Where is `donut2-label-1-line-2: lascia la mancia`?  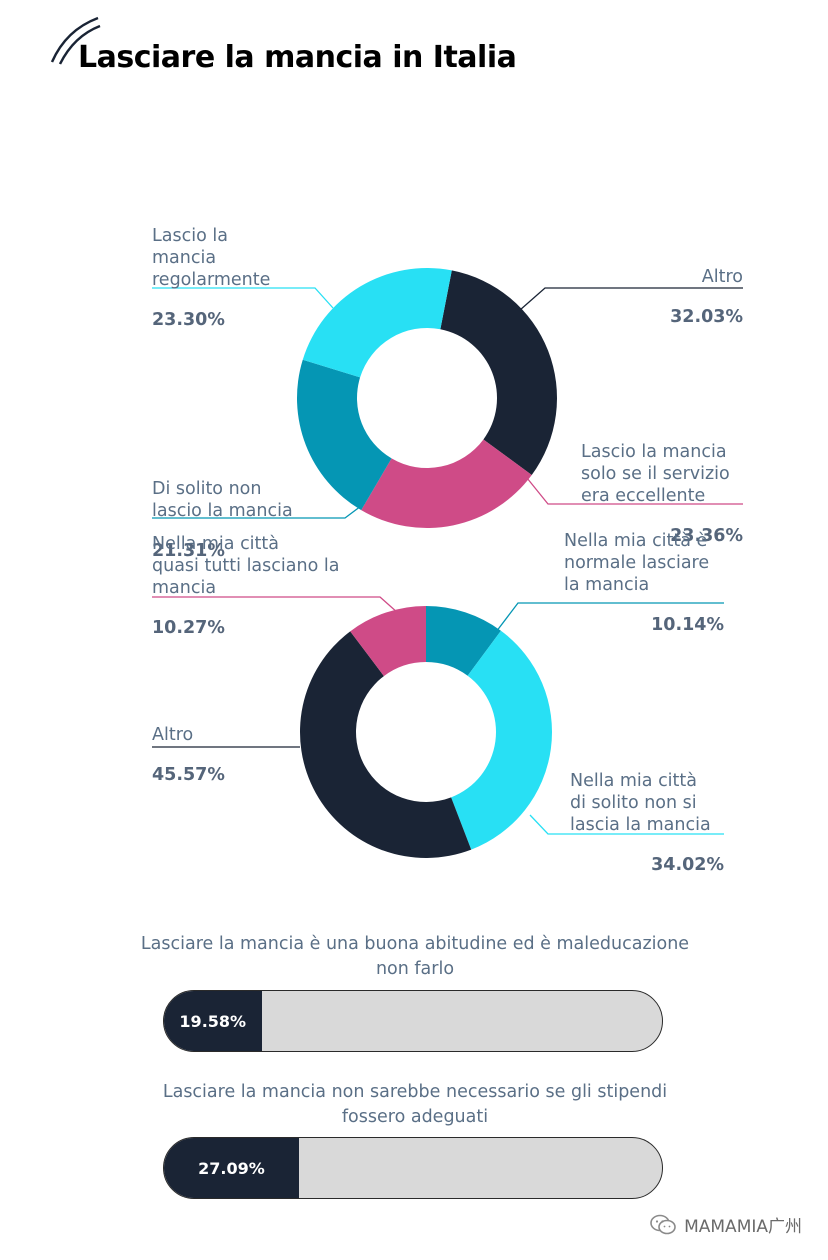
donut2-label-1-line-2: lascia la mancia is located at coordinates (640, 825).